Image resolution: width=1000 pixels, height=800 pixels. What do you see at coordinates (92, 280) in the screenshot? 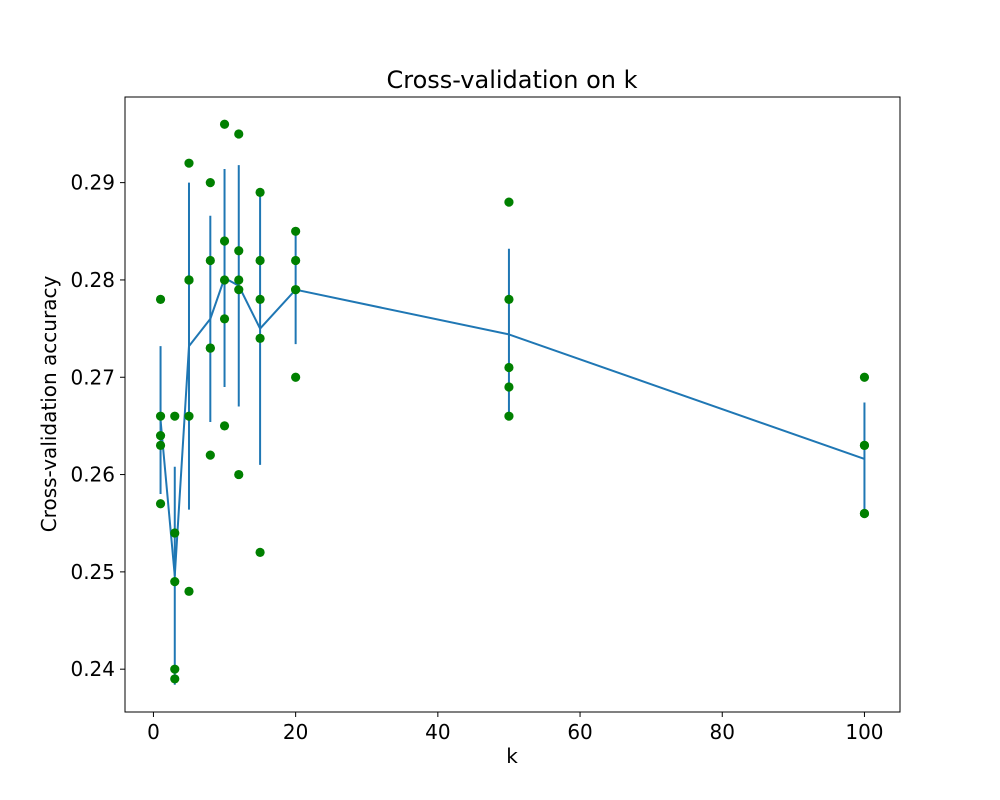
I see `y-tick-label: 0.28` at bounding box center [92, 280].